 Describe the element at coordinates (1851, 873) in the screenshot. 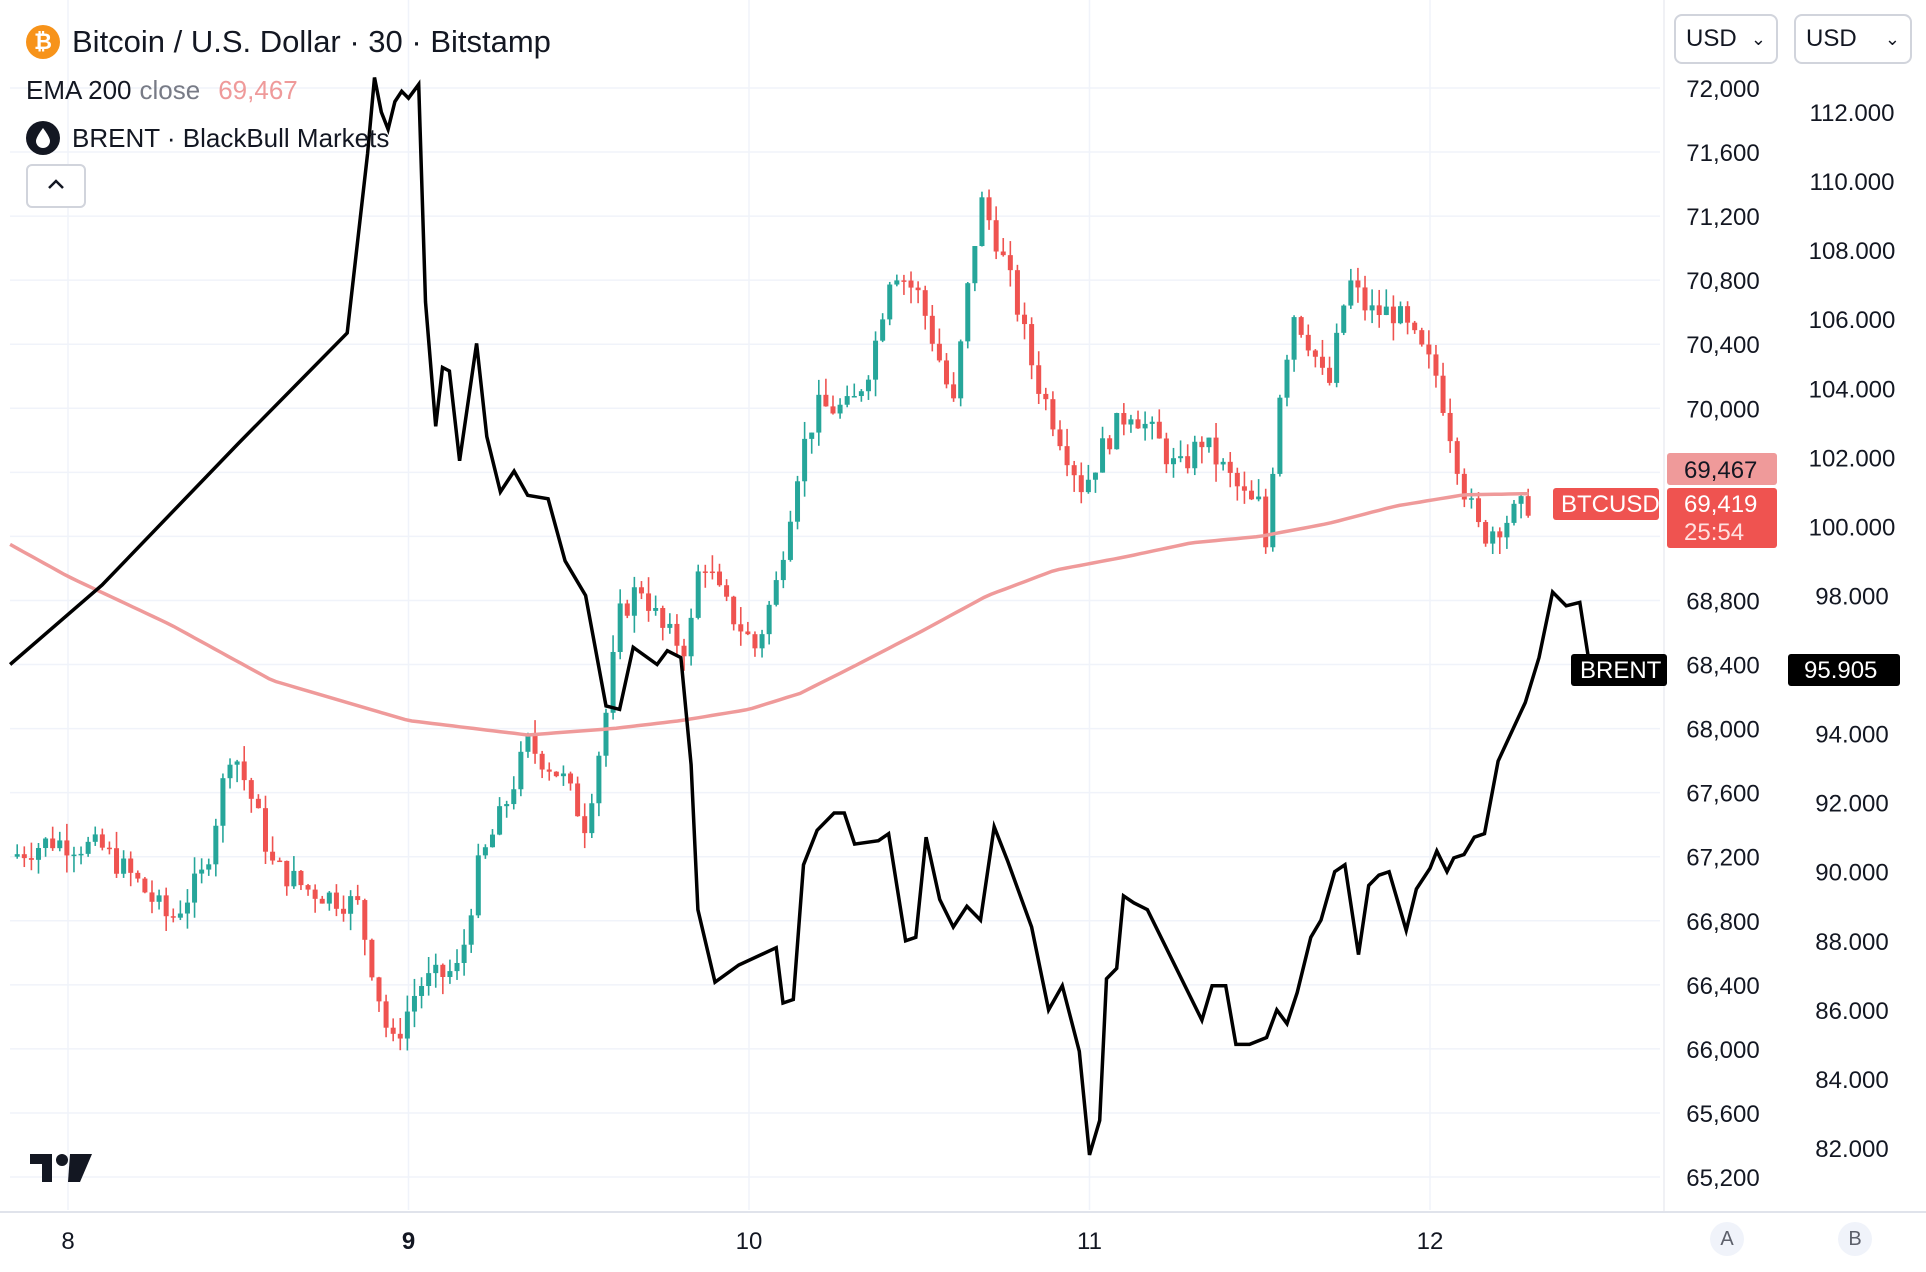

I see `price-tick-b: 90.000` at that location.